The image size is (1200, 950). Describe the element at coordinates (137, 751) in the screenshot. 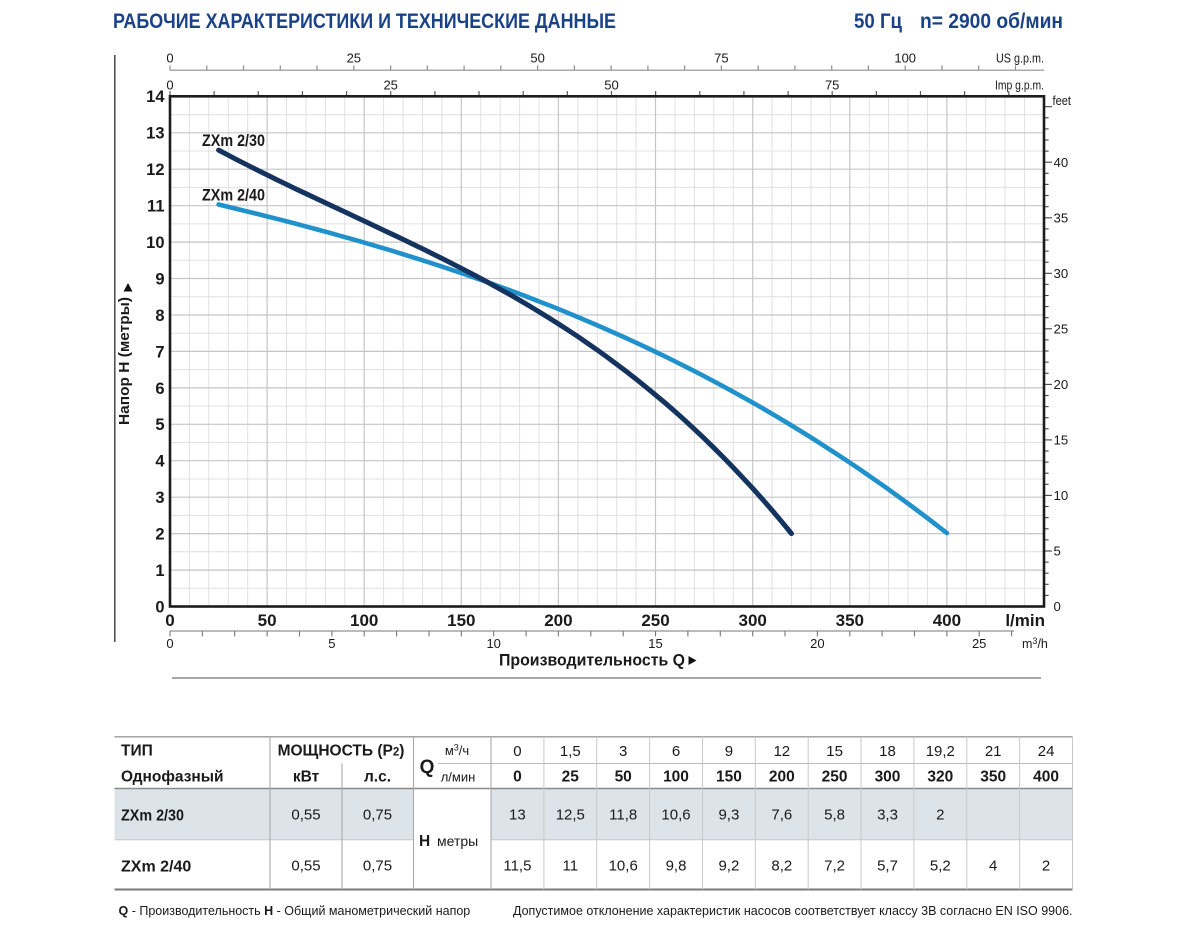

I see `svg-text: ТИП` at that location.